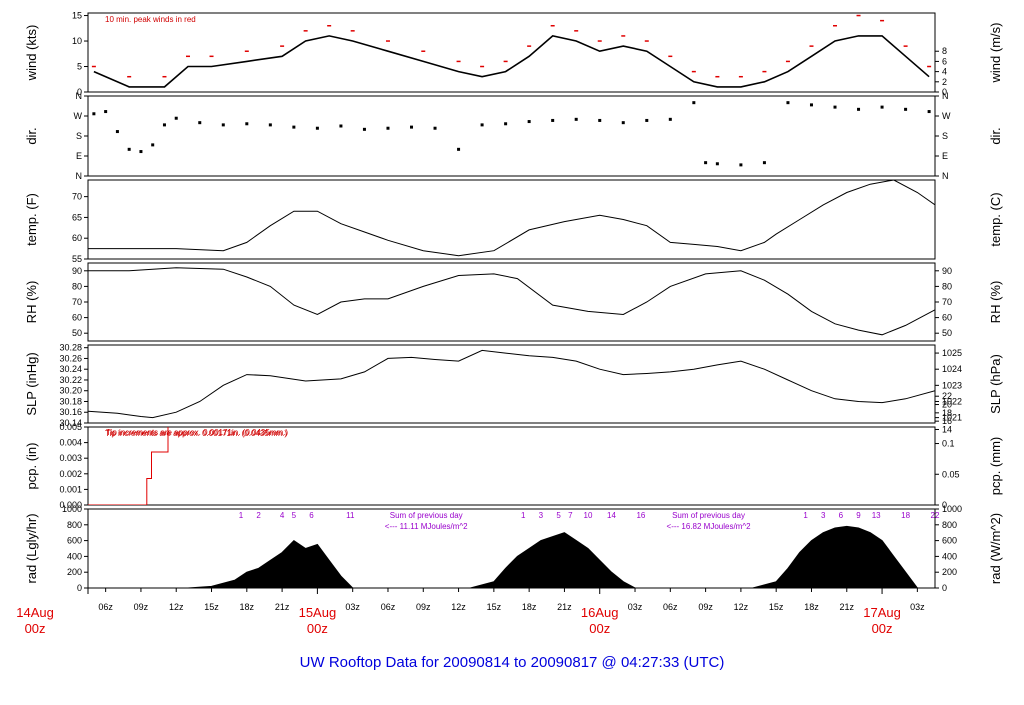  Describe the element at coordinates (847, 607) in the screenshot. I see `x-hour-label: 21z` at that location.